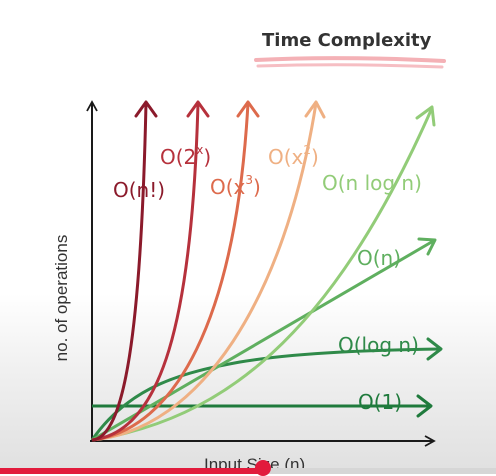 This screenshot has width=496, height=476. Describe the element at coordinates (139, 190) in the screenshot. I see `label-factorial: O(n!)` at that location.